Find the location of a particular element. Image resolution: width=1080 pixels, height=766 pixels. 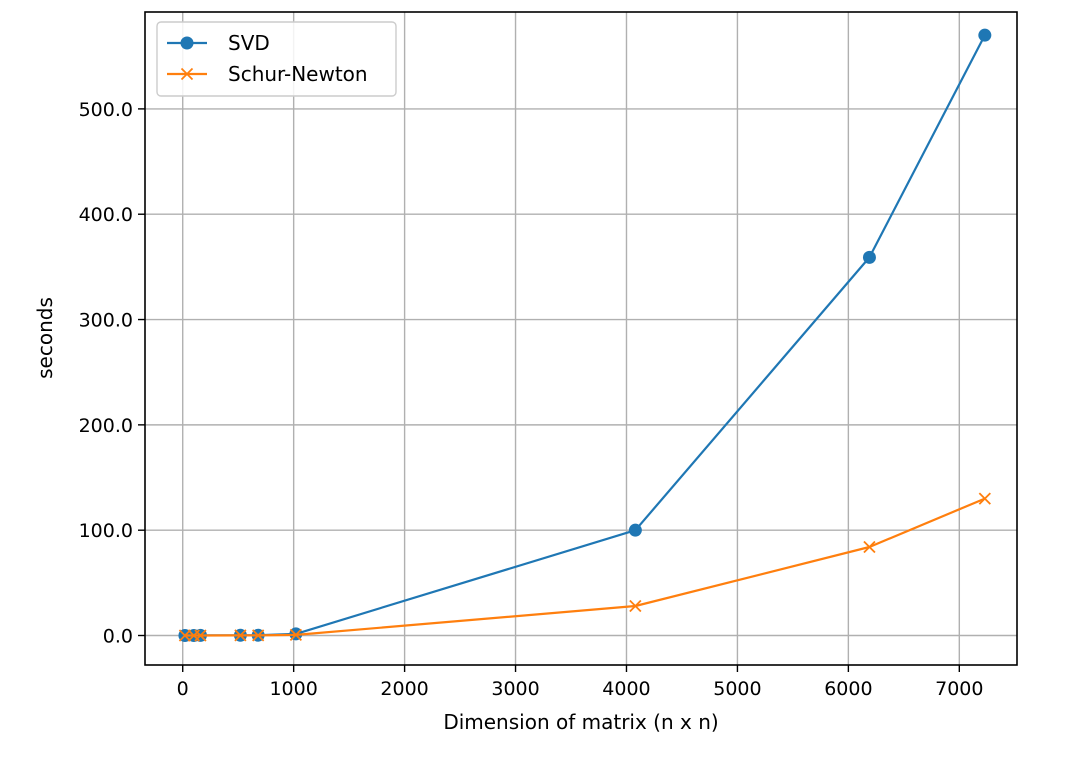

legend: SVD Schur-Newton is located at coordinates (276, 59).